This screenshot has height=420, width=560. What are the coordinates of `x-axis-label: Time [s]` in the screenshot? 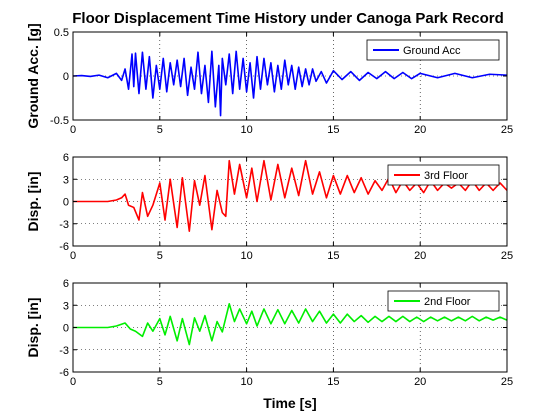 It's located at (289, 403).